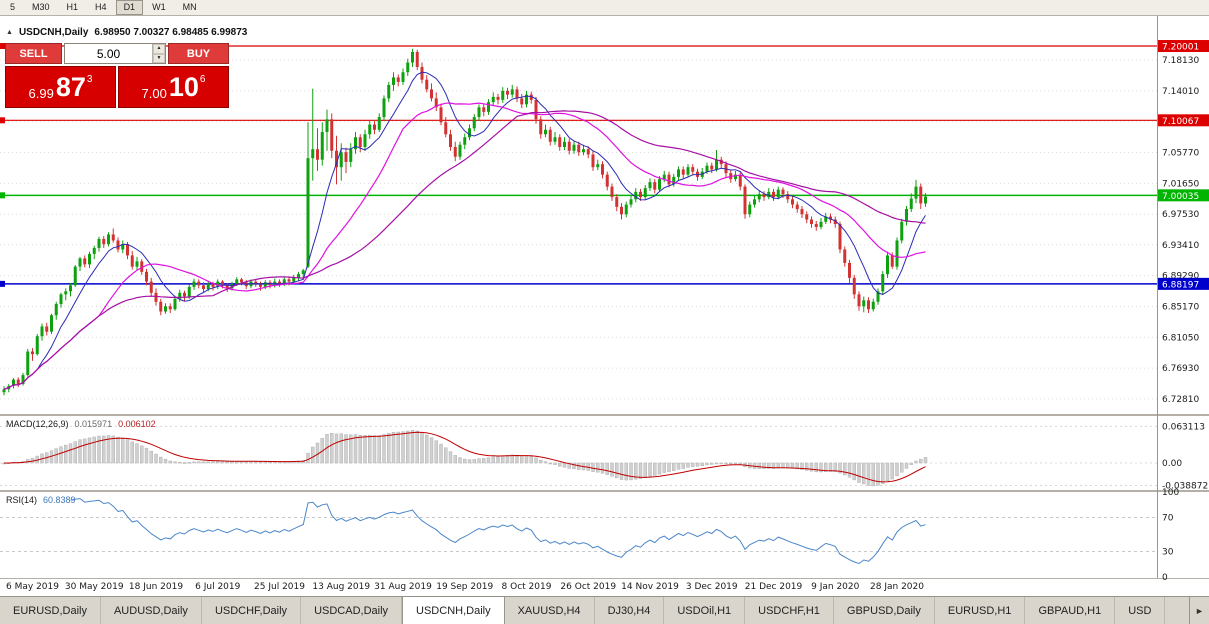 The width and height of the screenshot is (1209, 624). What do you see at coordinates (897, 587) in the screenshot?
I see `date-label: 28 Jan 2020` at bounding box center [897, 587].